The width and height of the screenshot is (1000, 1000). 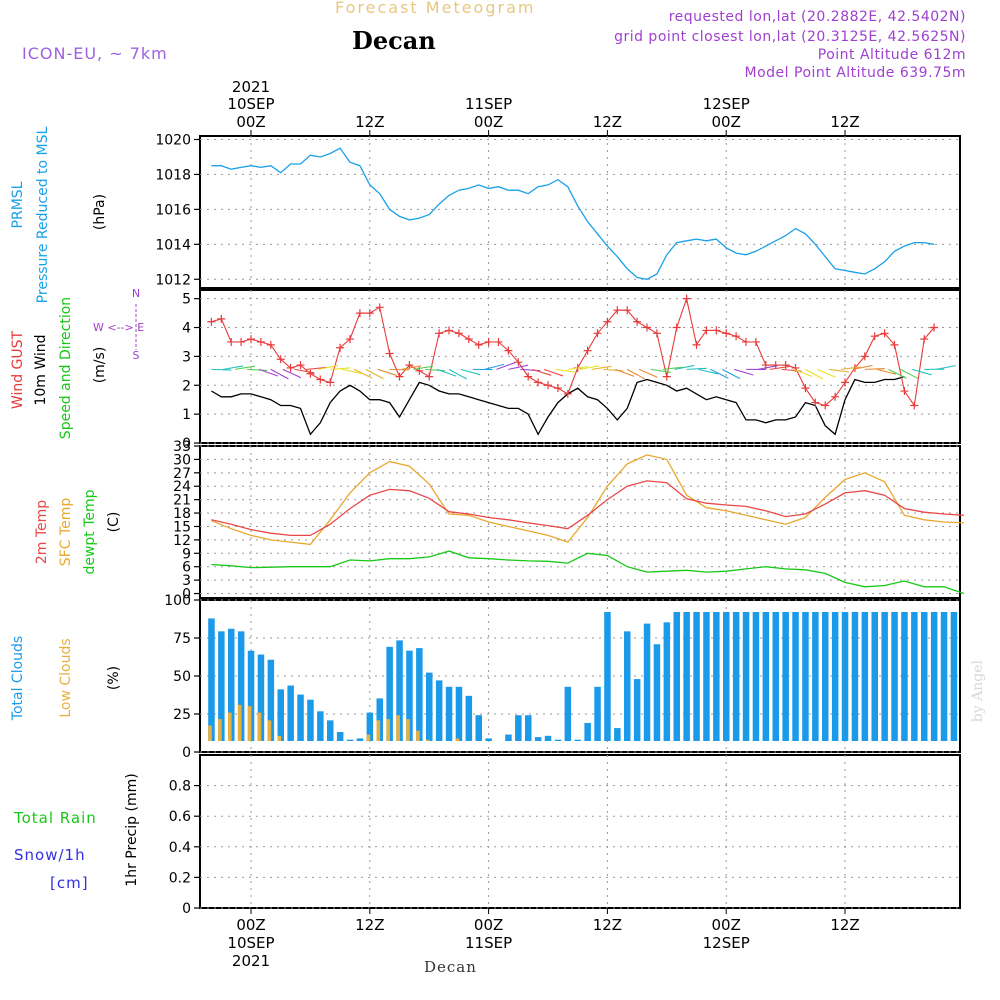 I want to click on pressure-unit: (hPa), so click(x=100, y=212).